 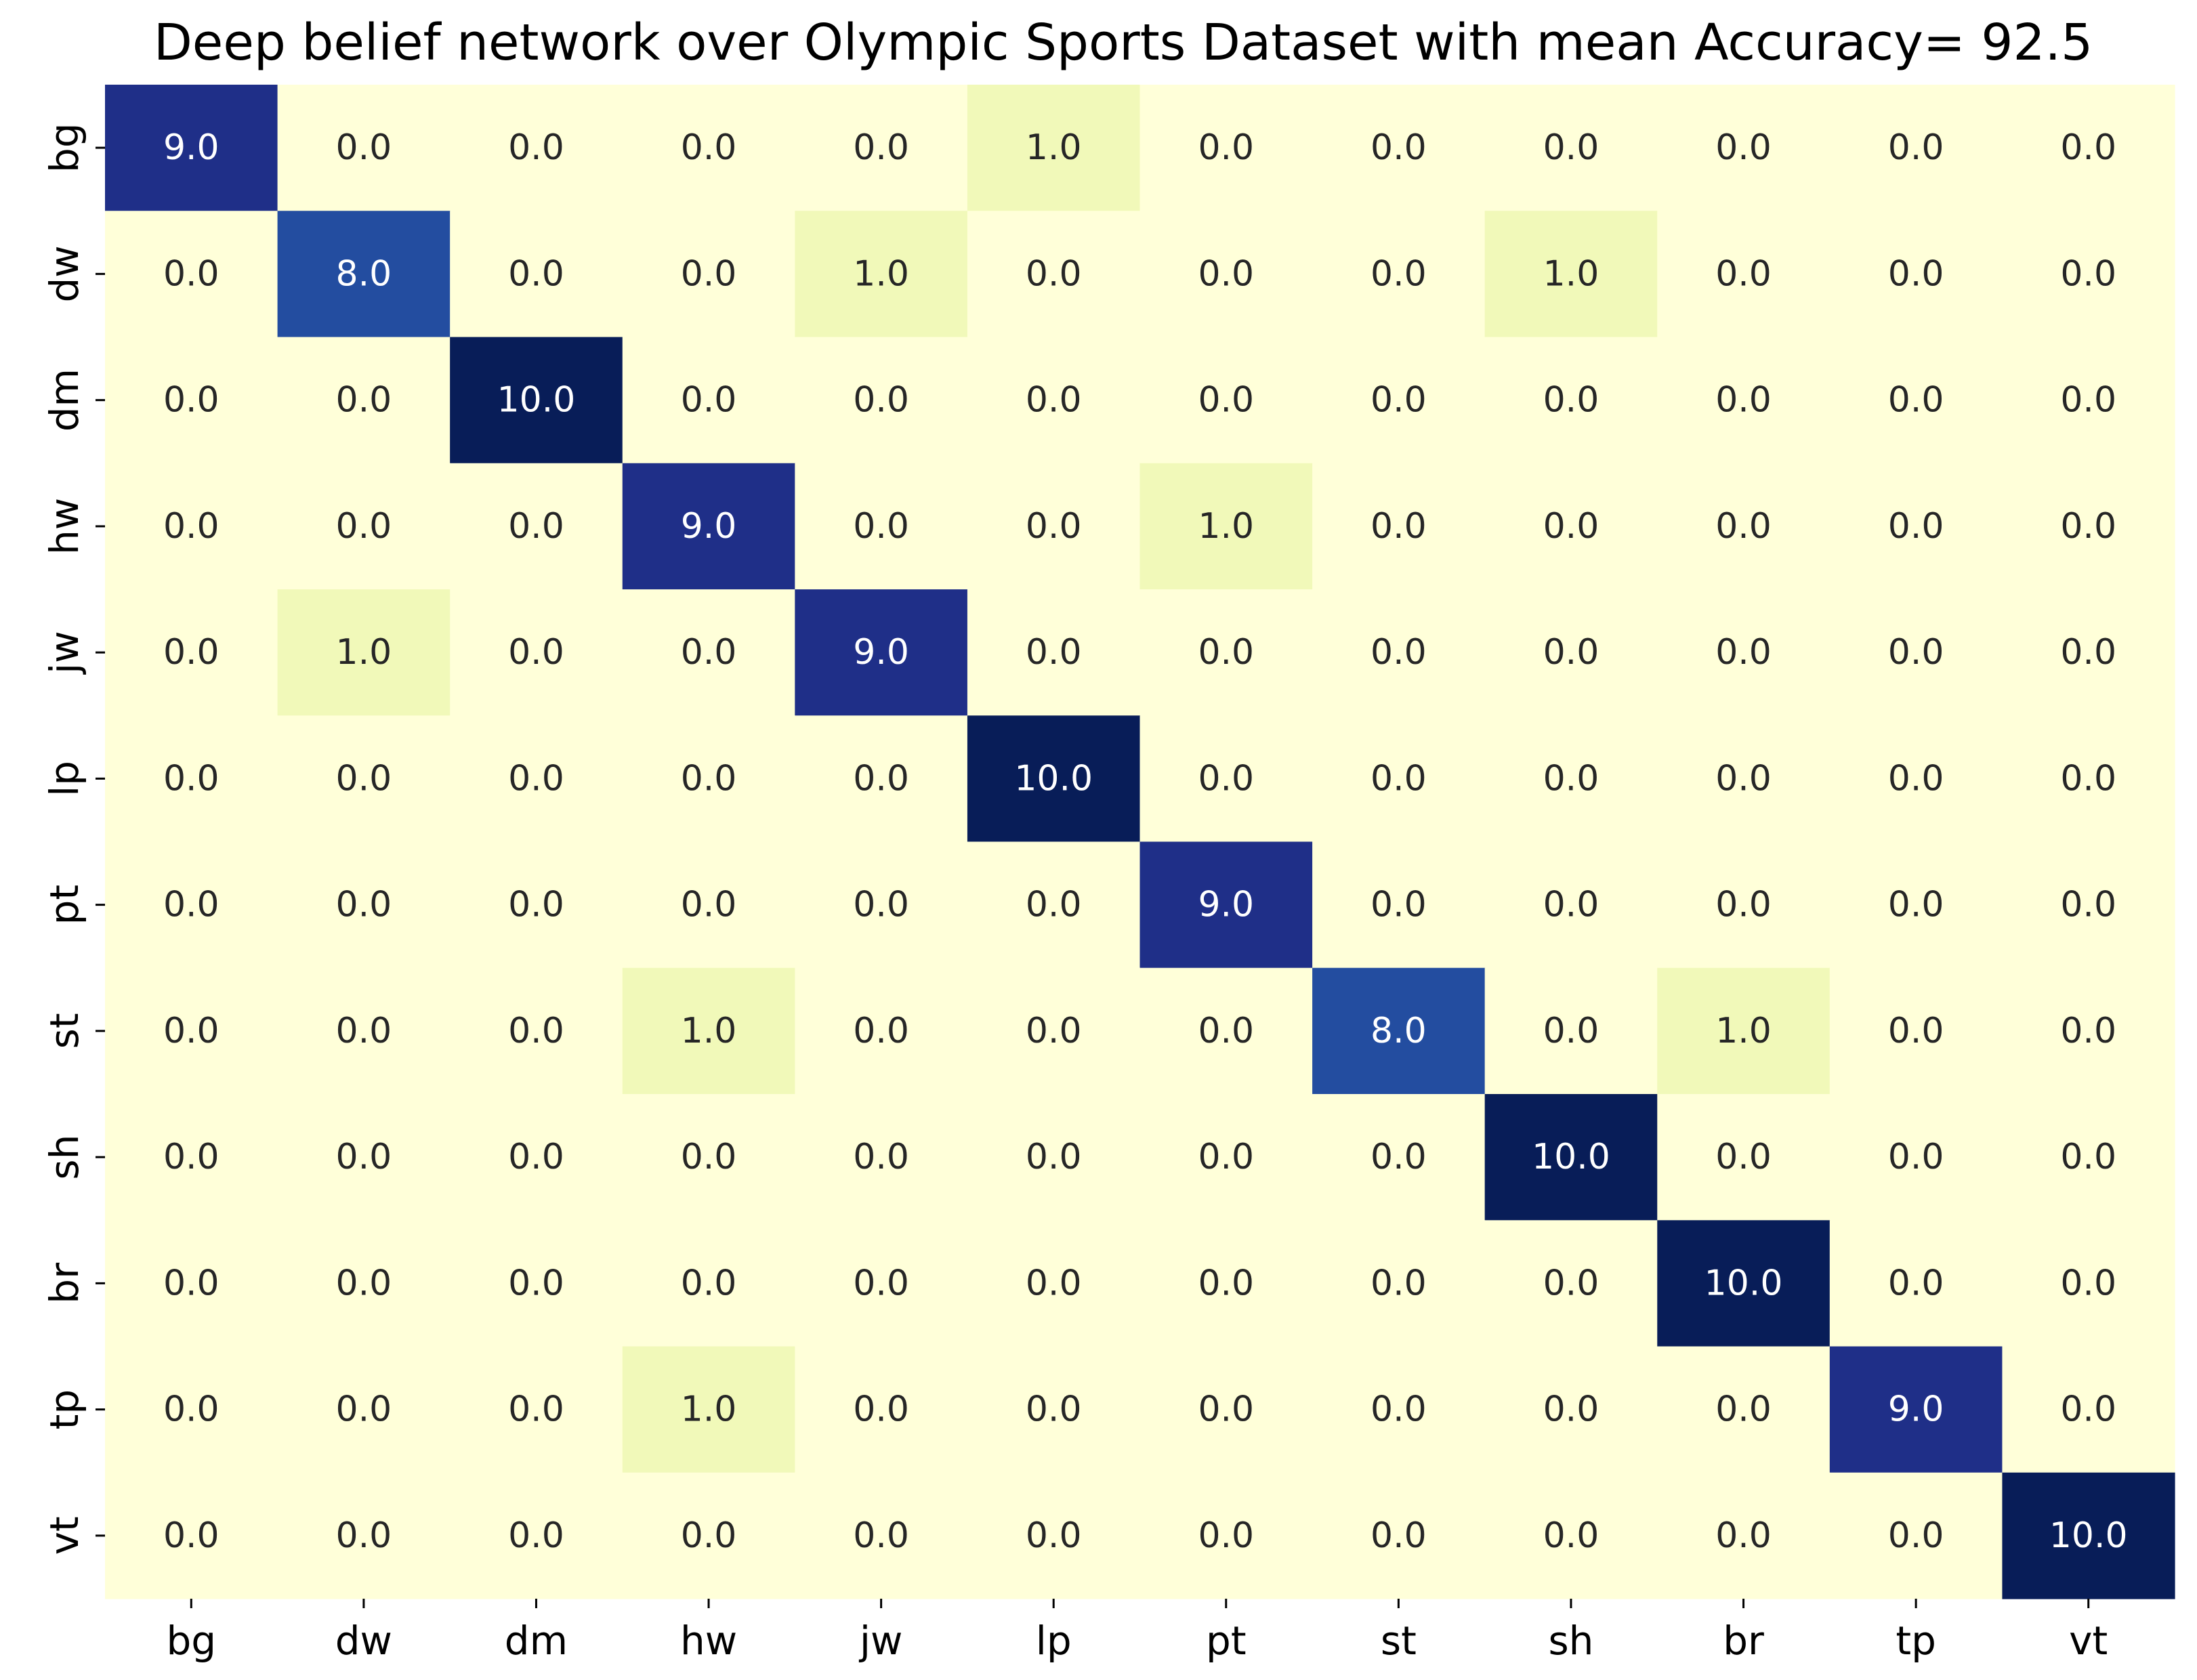 I want to click on cell-value-tp-dw: 0.0, so click(x=364, y=1409).